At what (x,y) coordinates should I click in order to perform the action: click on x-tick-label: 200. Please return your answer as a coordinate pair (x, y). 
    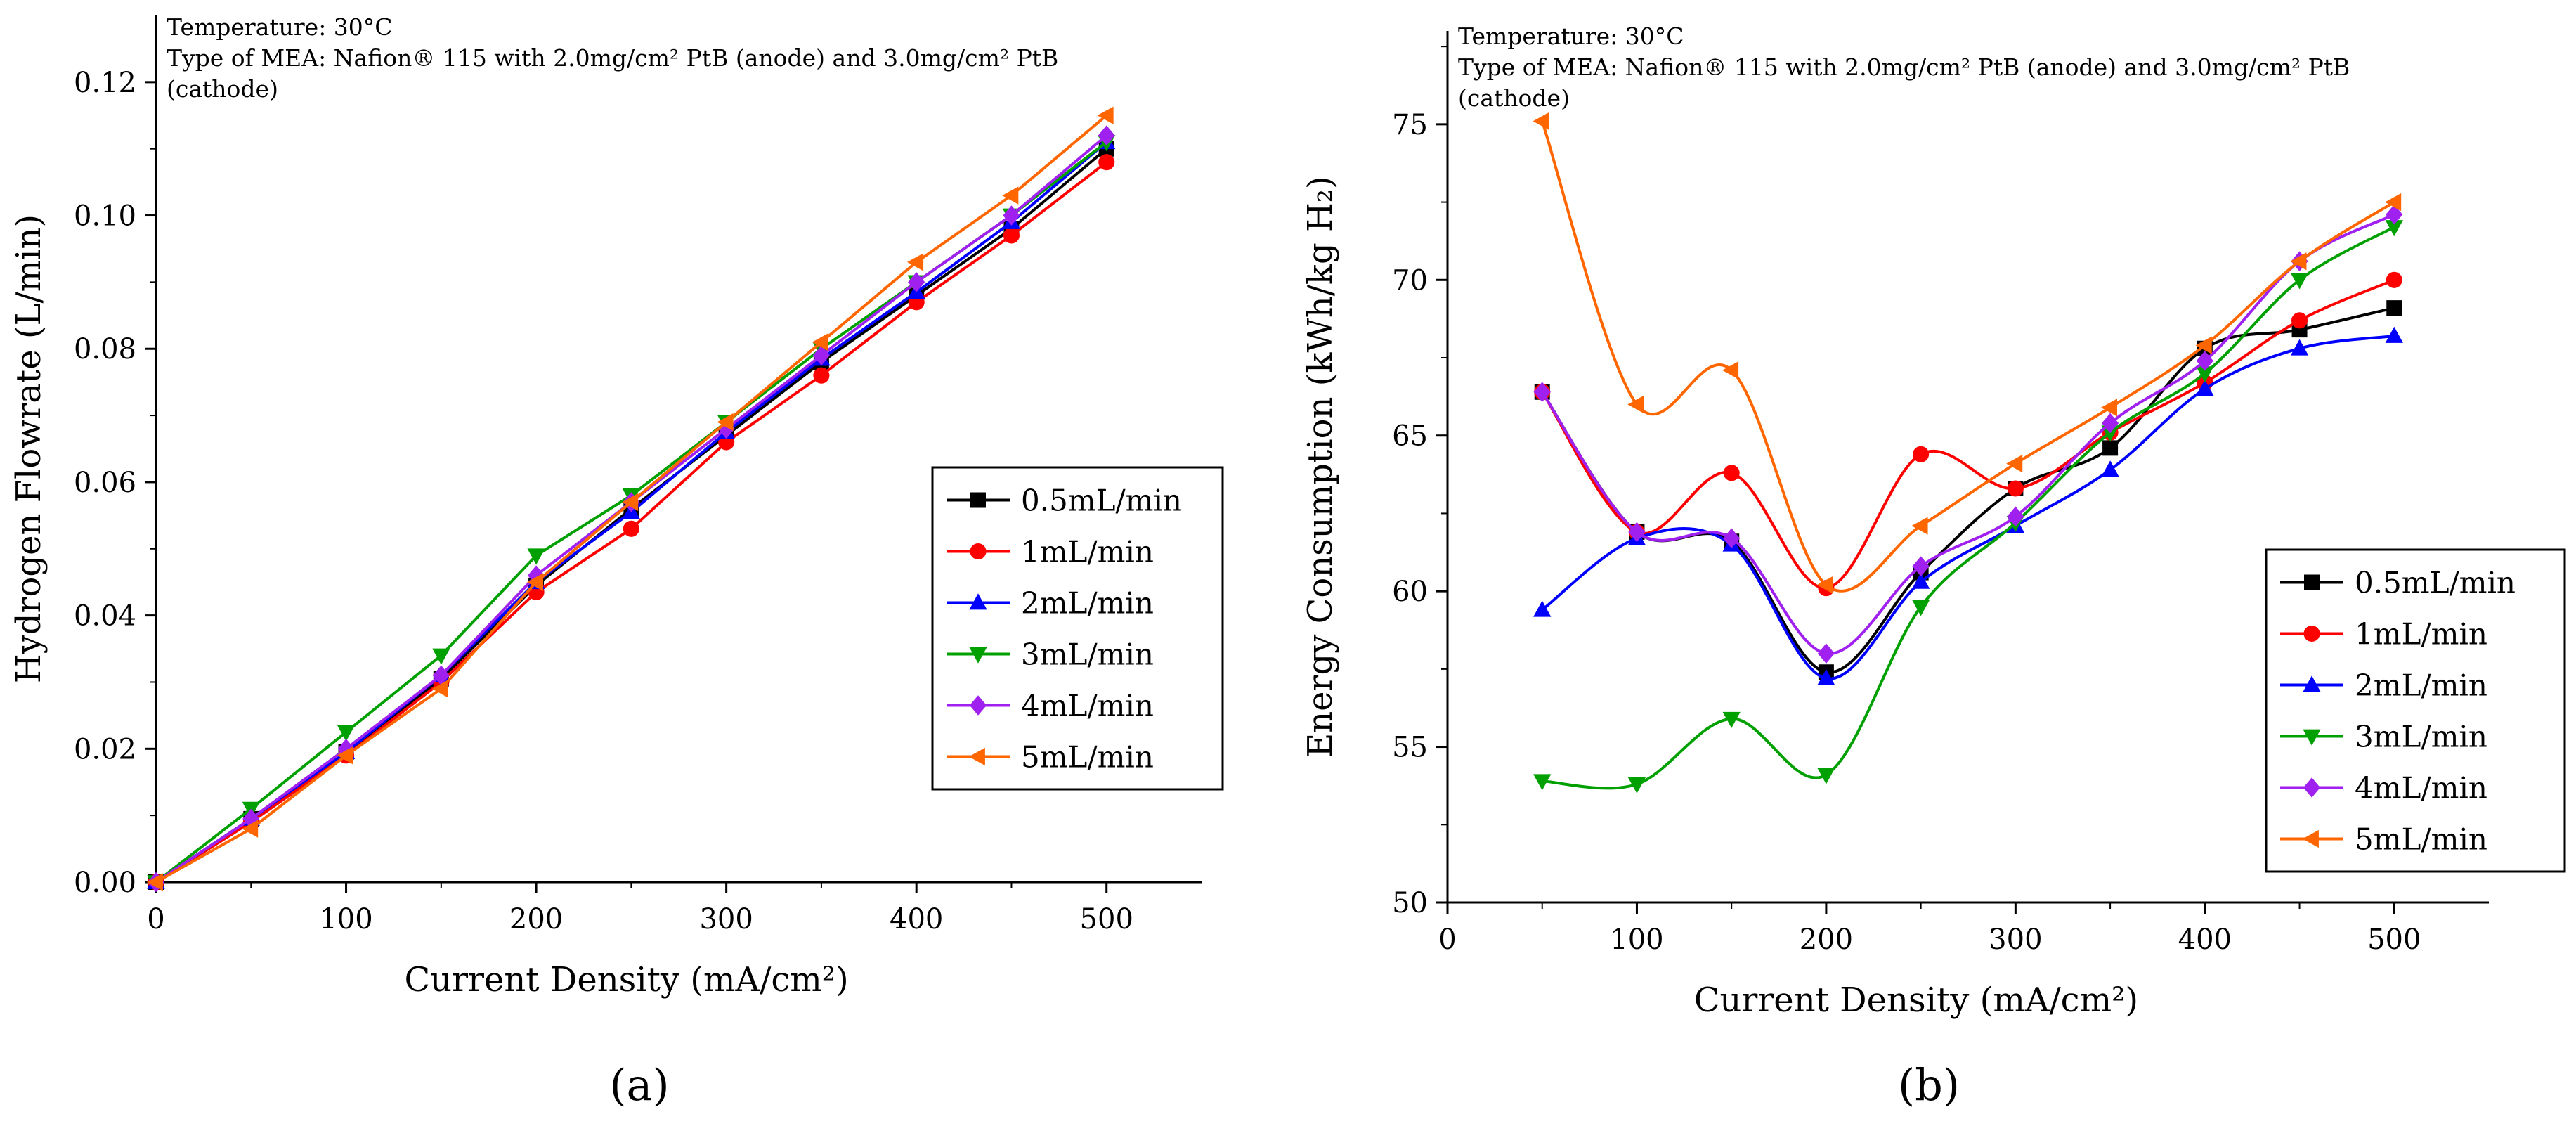
    Looking at the image, I should click on (1827, 940).